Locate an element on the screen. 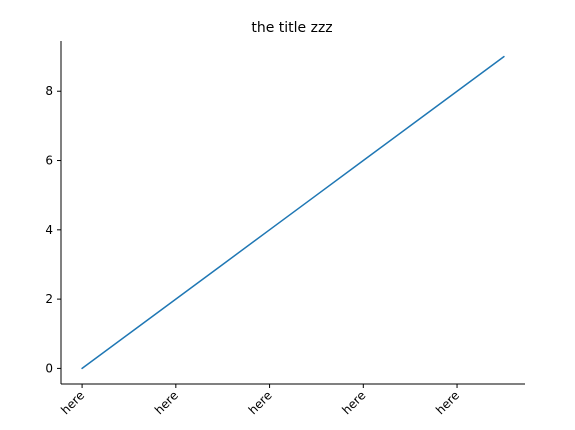  y-tick-label: 6 is located at coordinates (49, 161).